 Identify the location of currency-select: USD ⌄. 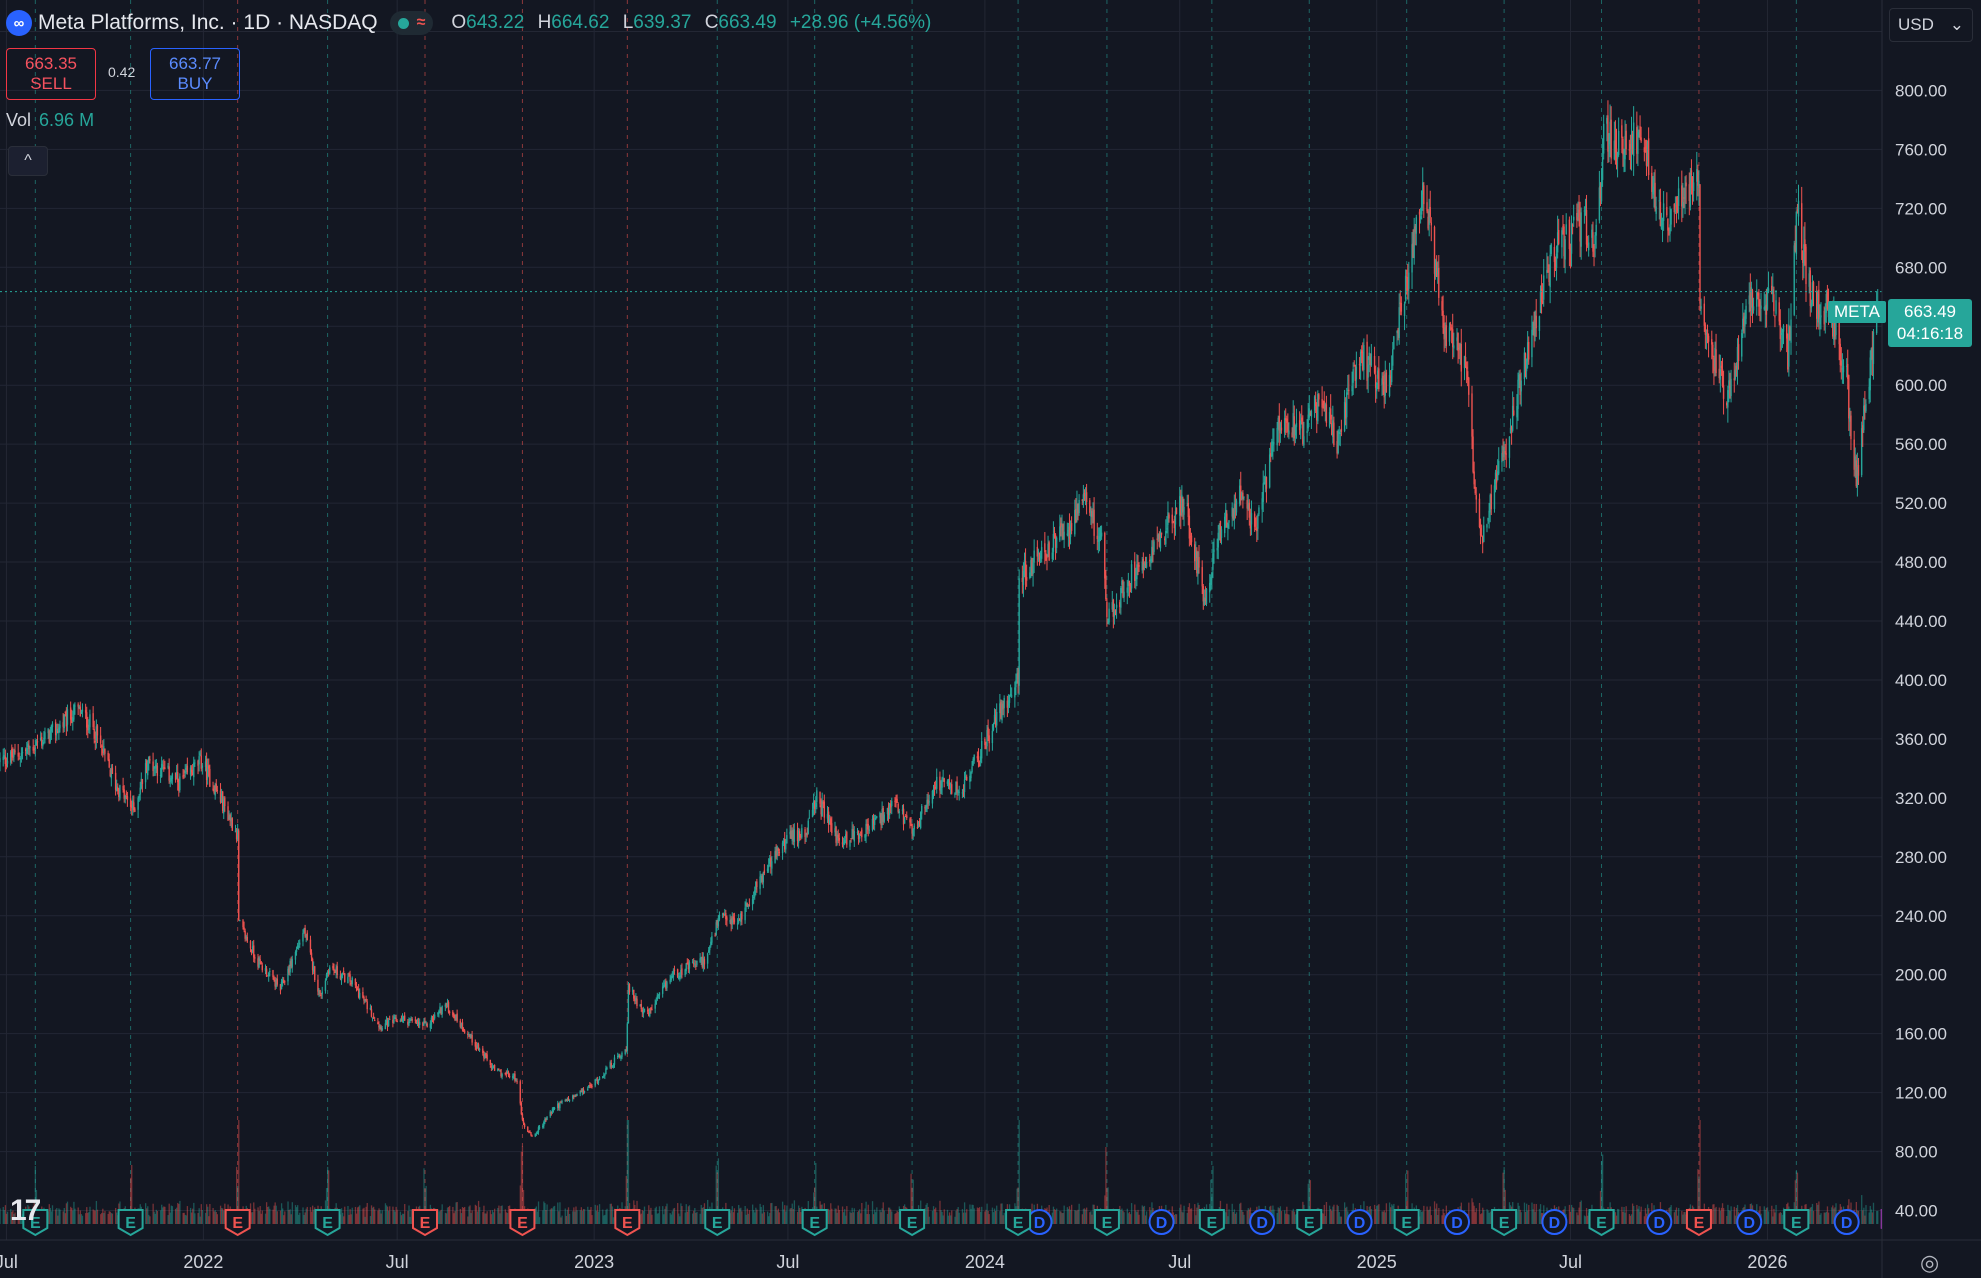
(1931, 25).